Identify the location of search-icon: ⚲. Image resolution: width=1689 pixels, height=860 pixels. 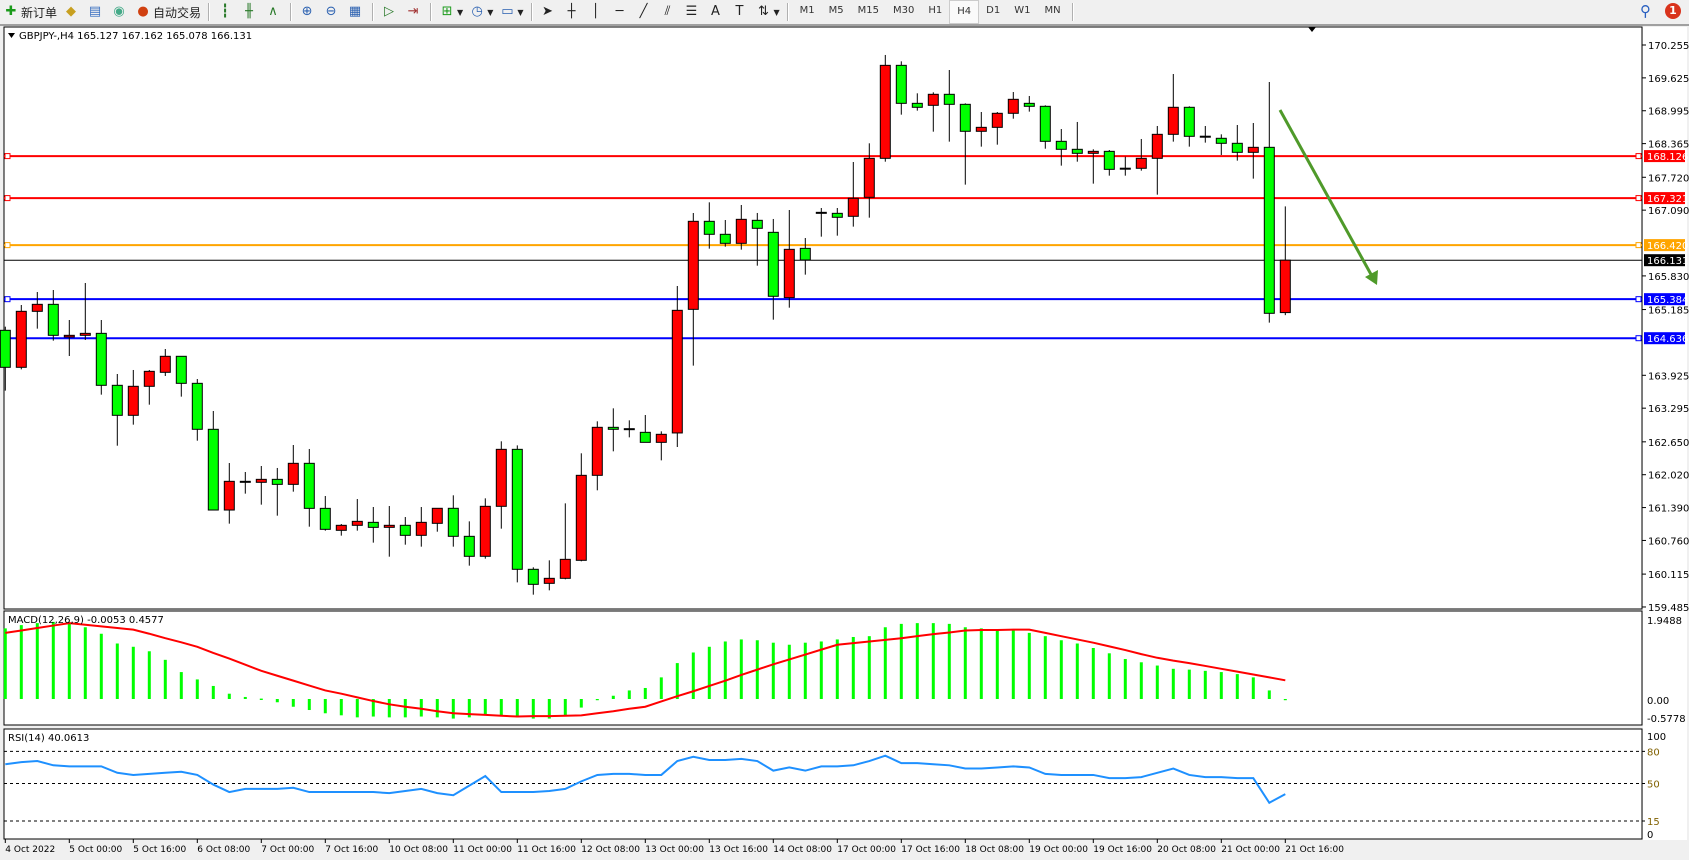
(1645, 11).